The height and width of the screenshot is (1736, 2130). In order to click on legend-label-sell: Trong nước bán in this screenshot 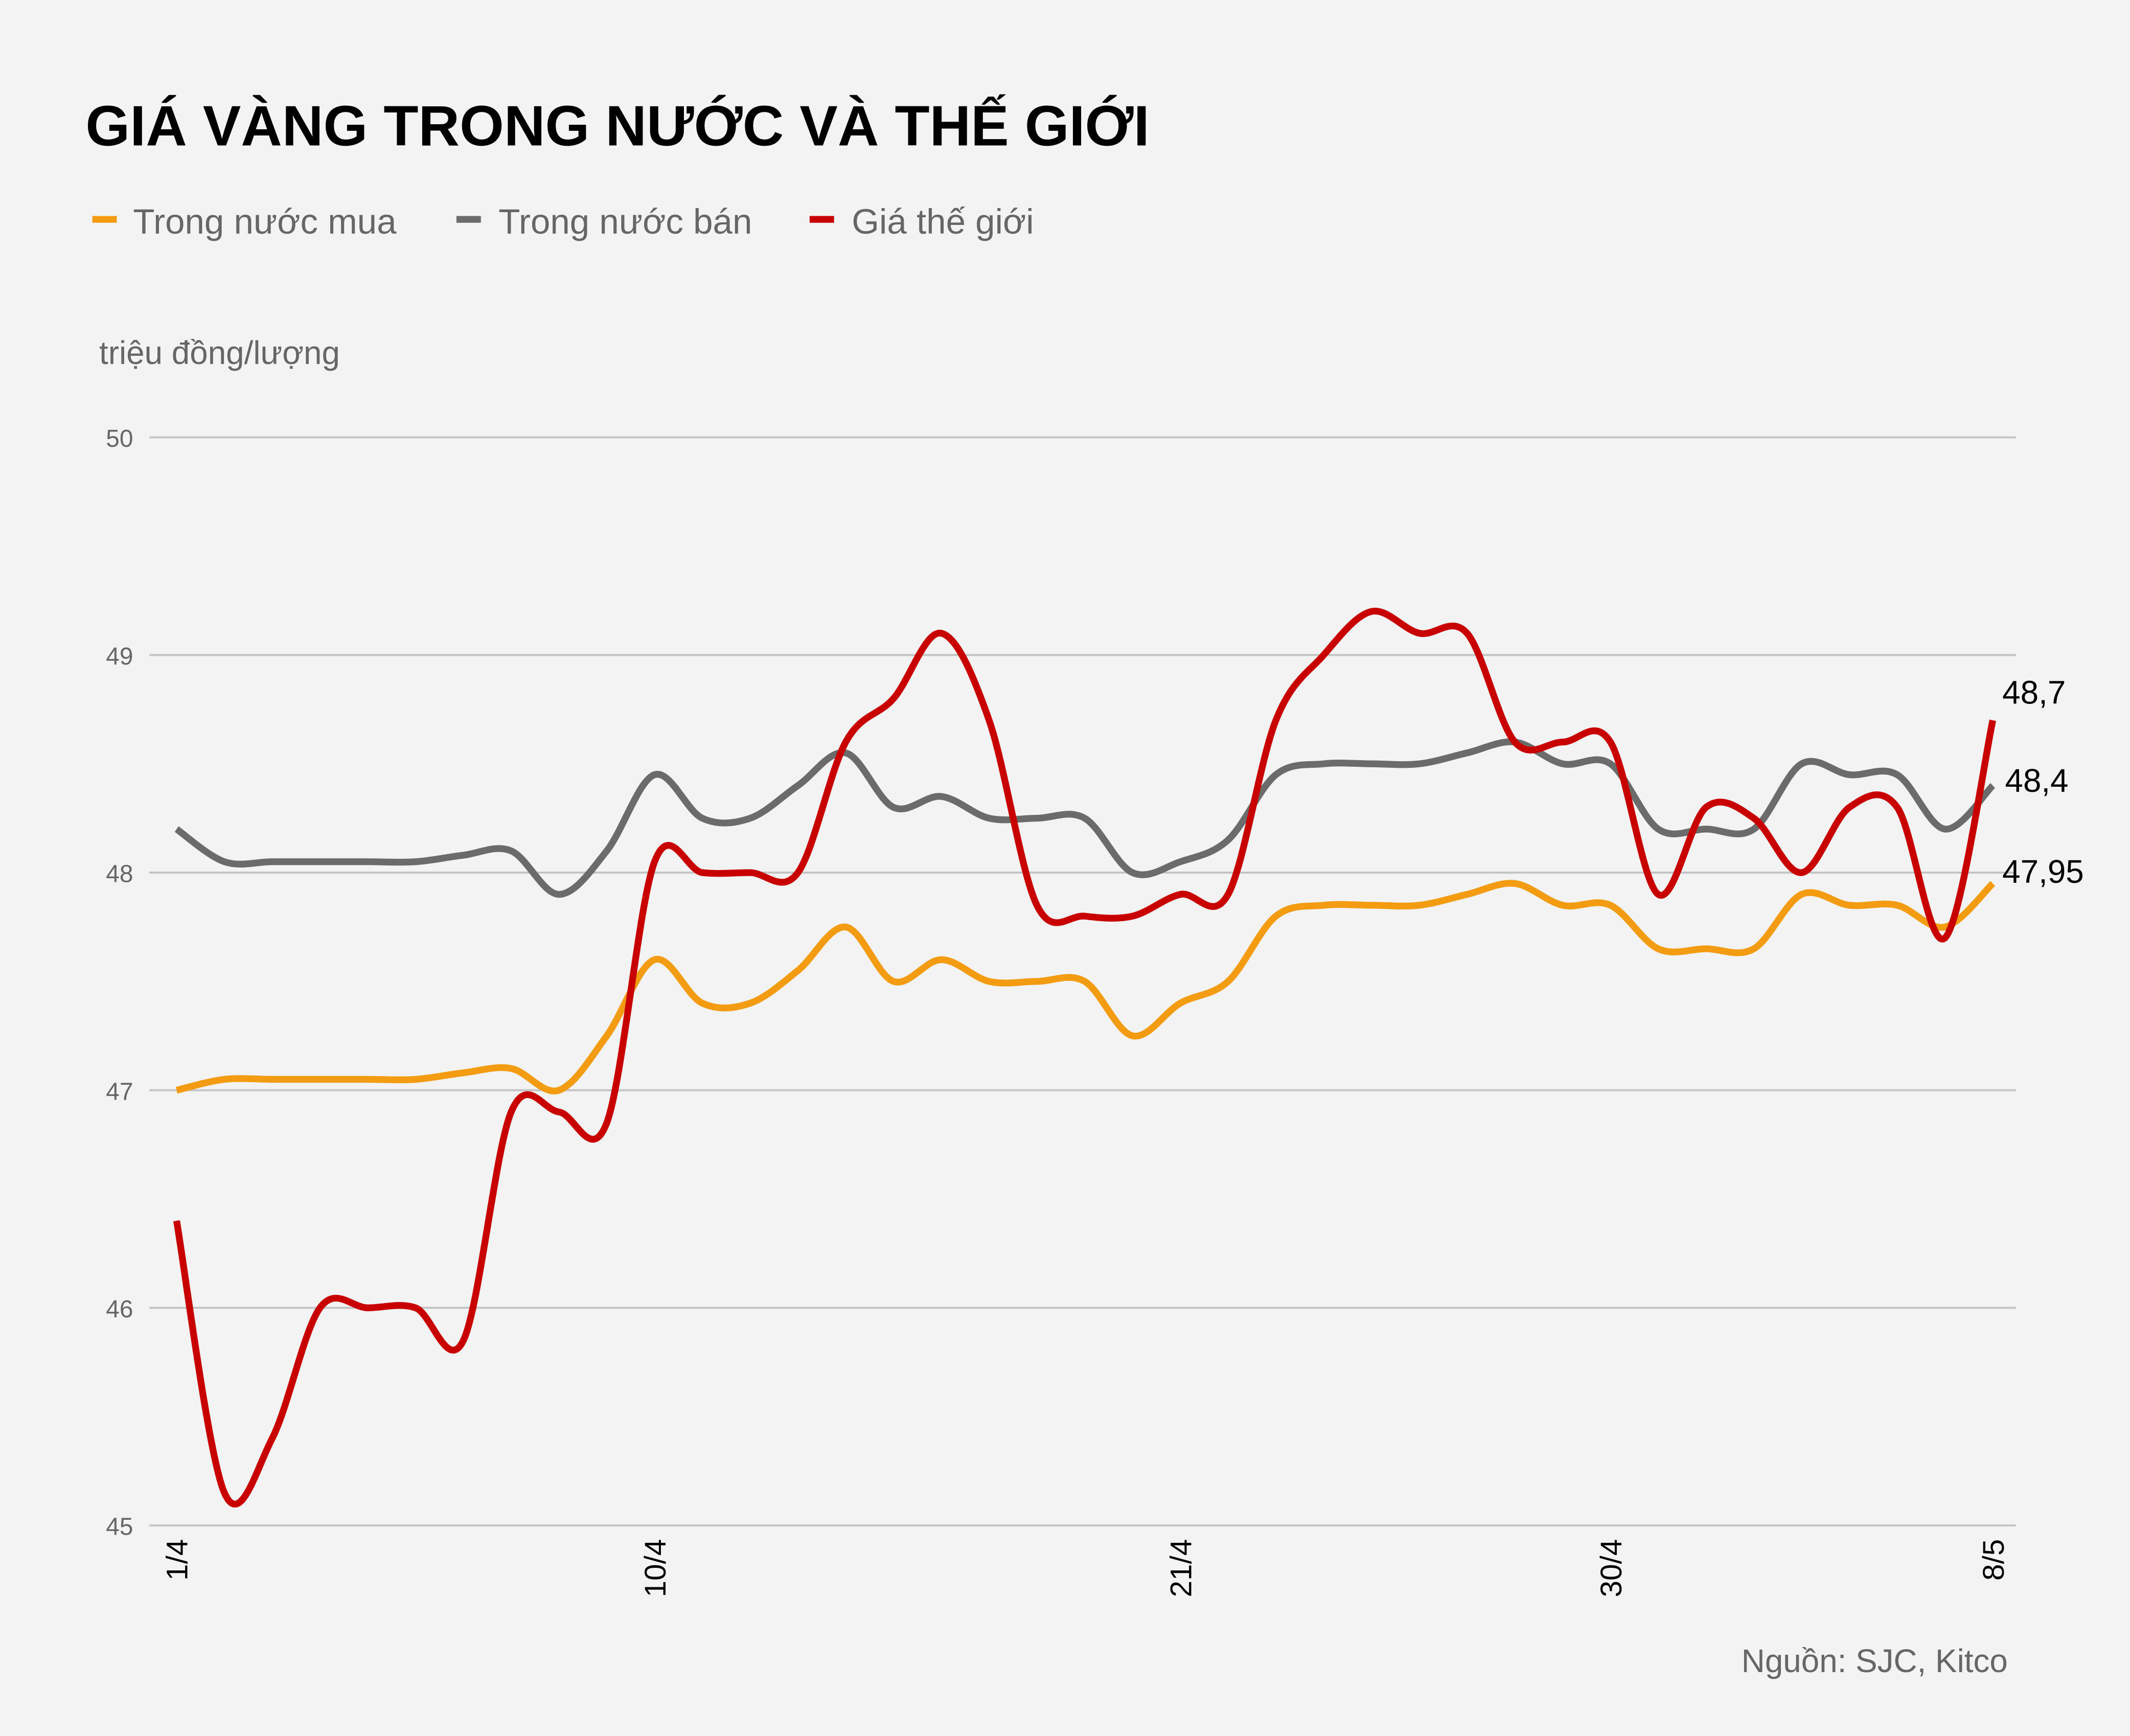, I will do `click(625, 221)`.